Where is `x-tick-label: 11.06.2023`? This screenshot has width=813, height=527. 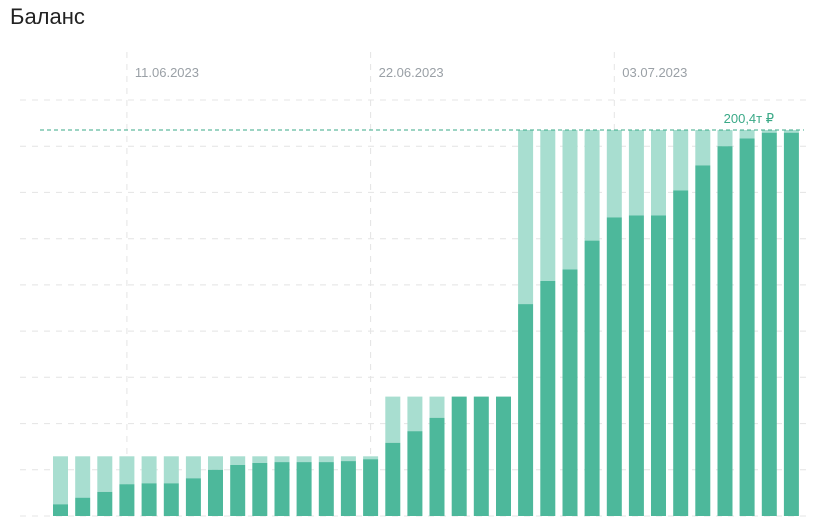 x-tick-label: 11.06.2023 is located at coordinates (167, 72).